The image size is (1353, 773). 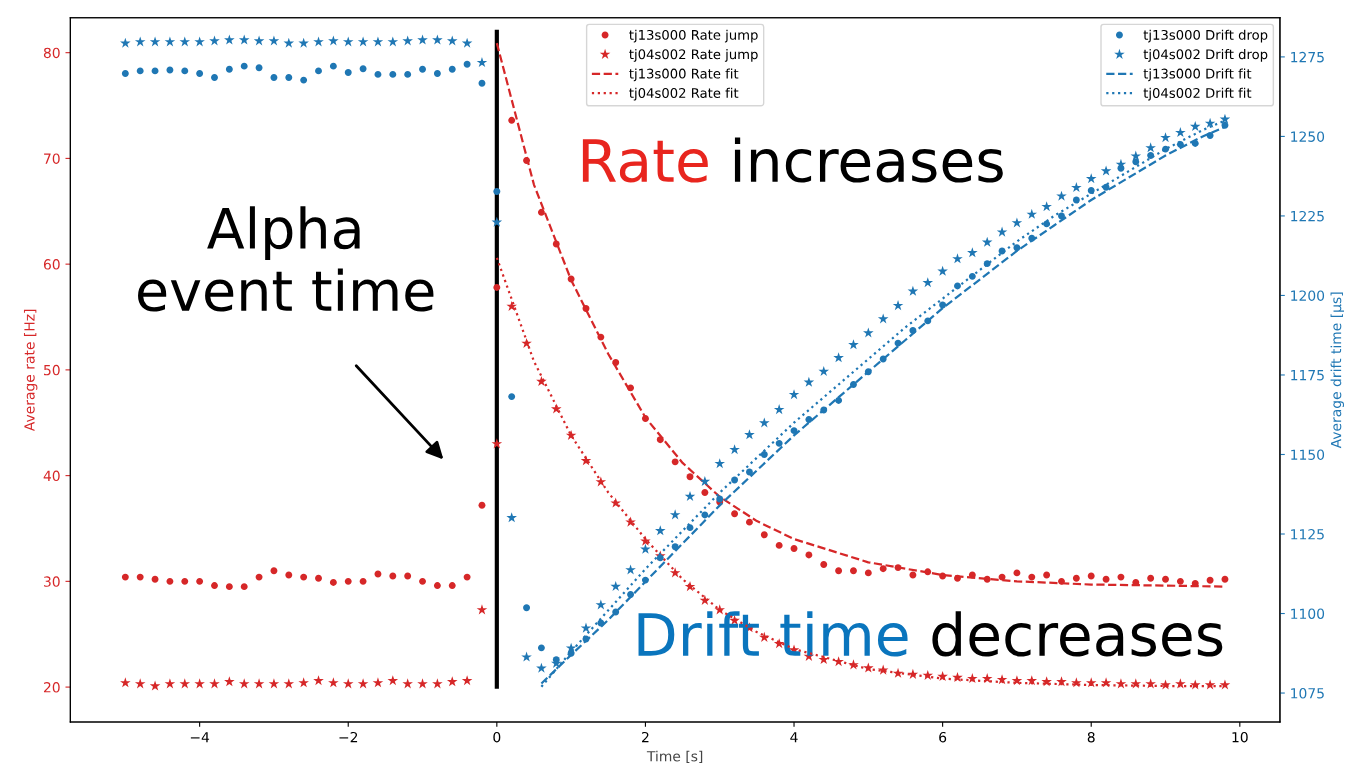 I want to click on y2-tick-label: 1075, so click(x=1307, y=693).